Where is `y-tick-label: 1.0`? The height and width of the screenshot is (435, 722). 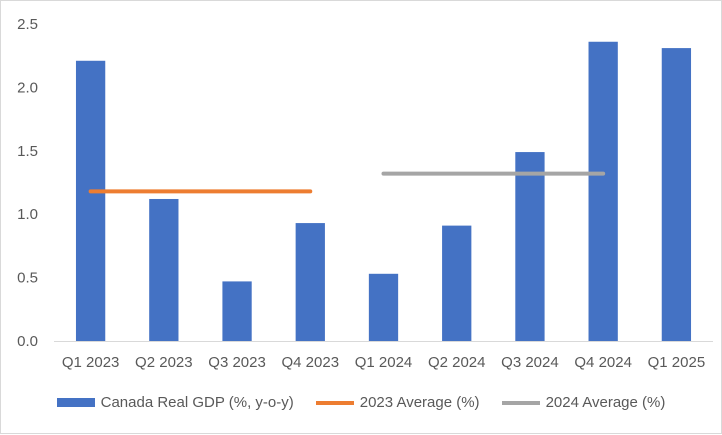 y-tick-label: 1.0 is located at coordinates (27, 214).